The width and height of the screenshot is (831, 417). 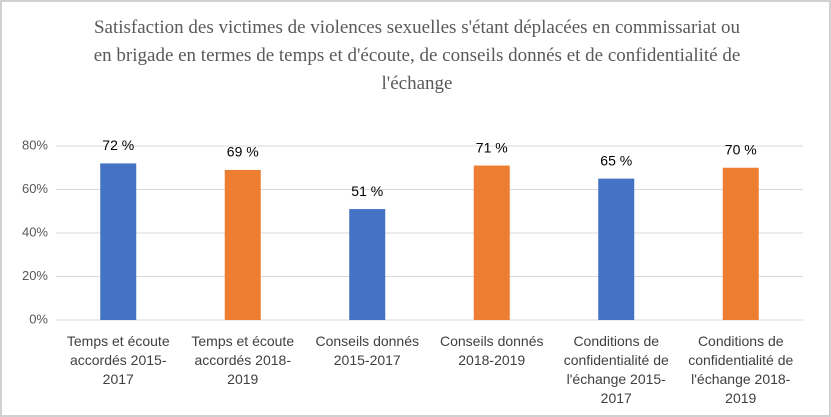 What do you see at coordinates (491, 350) in the screenshot?
I see `x-tick-label: Conseils donnés 2018-2019` at bounding box center [491, 350].